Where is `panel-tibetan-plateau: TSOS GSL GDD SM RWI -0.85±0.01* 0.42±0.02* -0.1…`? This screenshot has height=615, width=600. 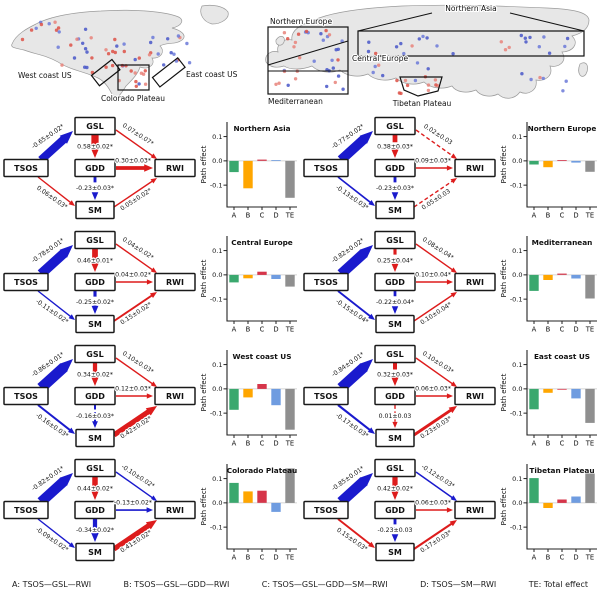
panel-tibetan-plateau: TSOS GSL GDD SM RWI -0.85±0.01* 0.42±0.02* -0.1… is located at coordinates (450, 513).